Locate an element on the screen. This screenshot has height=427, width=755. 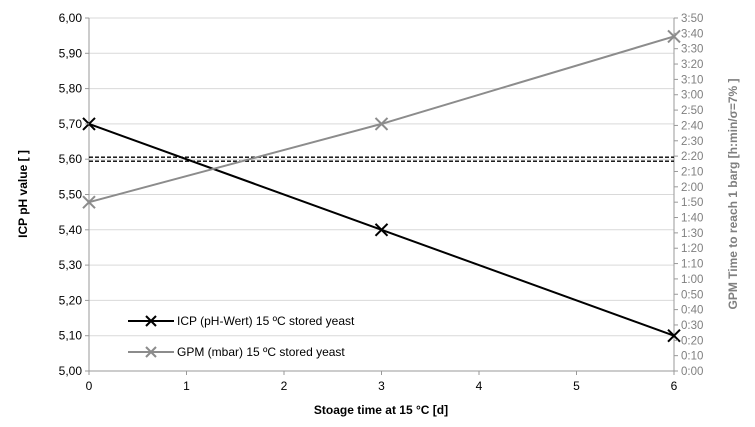
x-tick-label: 6 is located at coordinates (674, 386).